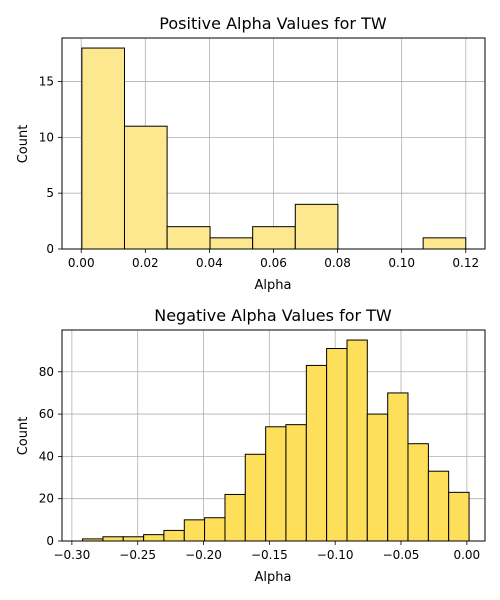 The width and height of the screenshot is (500, 600). I want to click on x-tick-label: 0.08, so click(337, 263).